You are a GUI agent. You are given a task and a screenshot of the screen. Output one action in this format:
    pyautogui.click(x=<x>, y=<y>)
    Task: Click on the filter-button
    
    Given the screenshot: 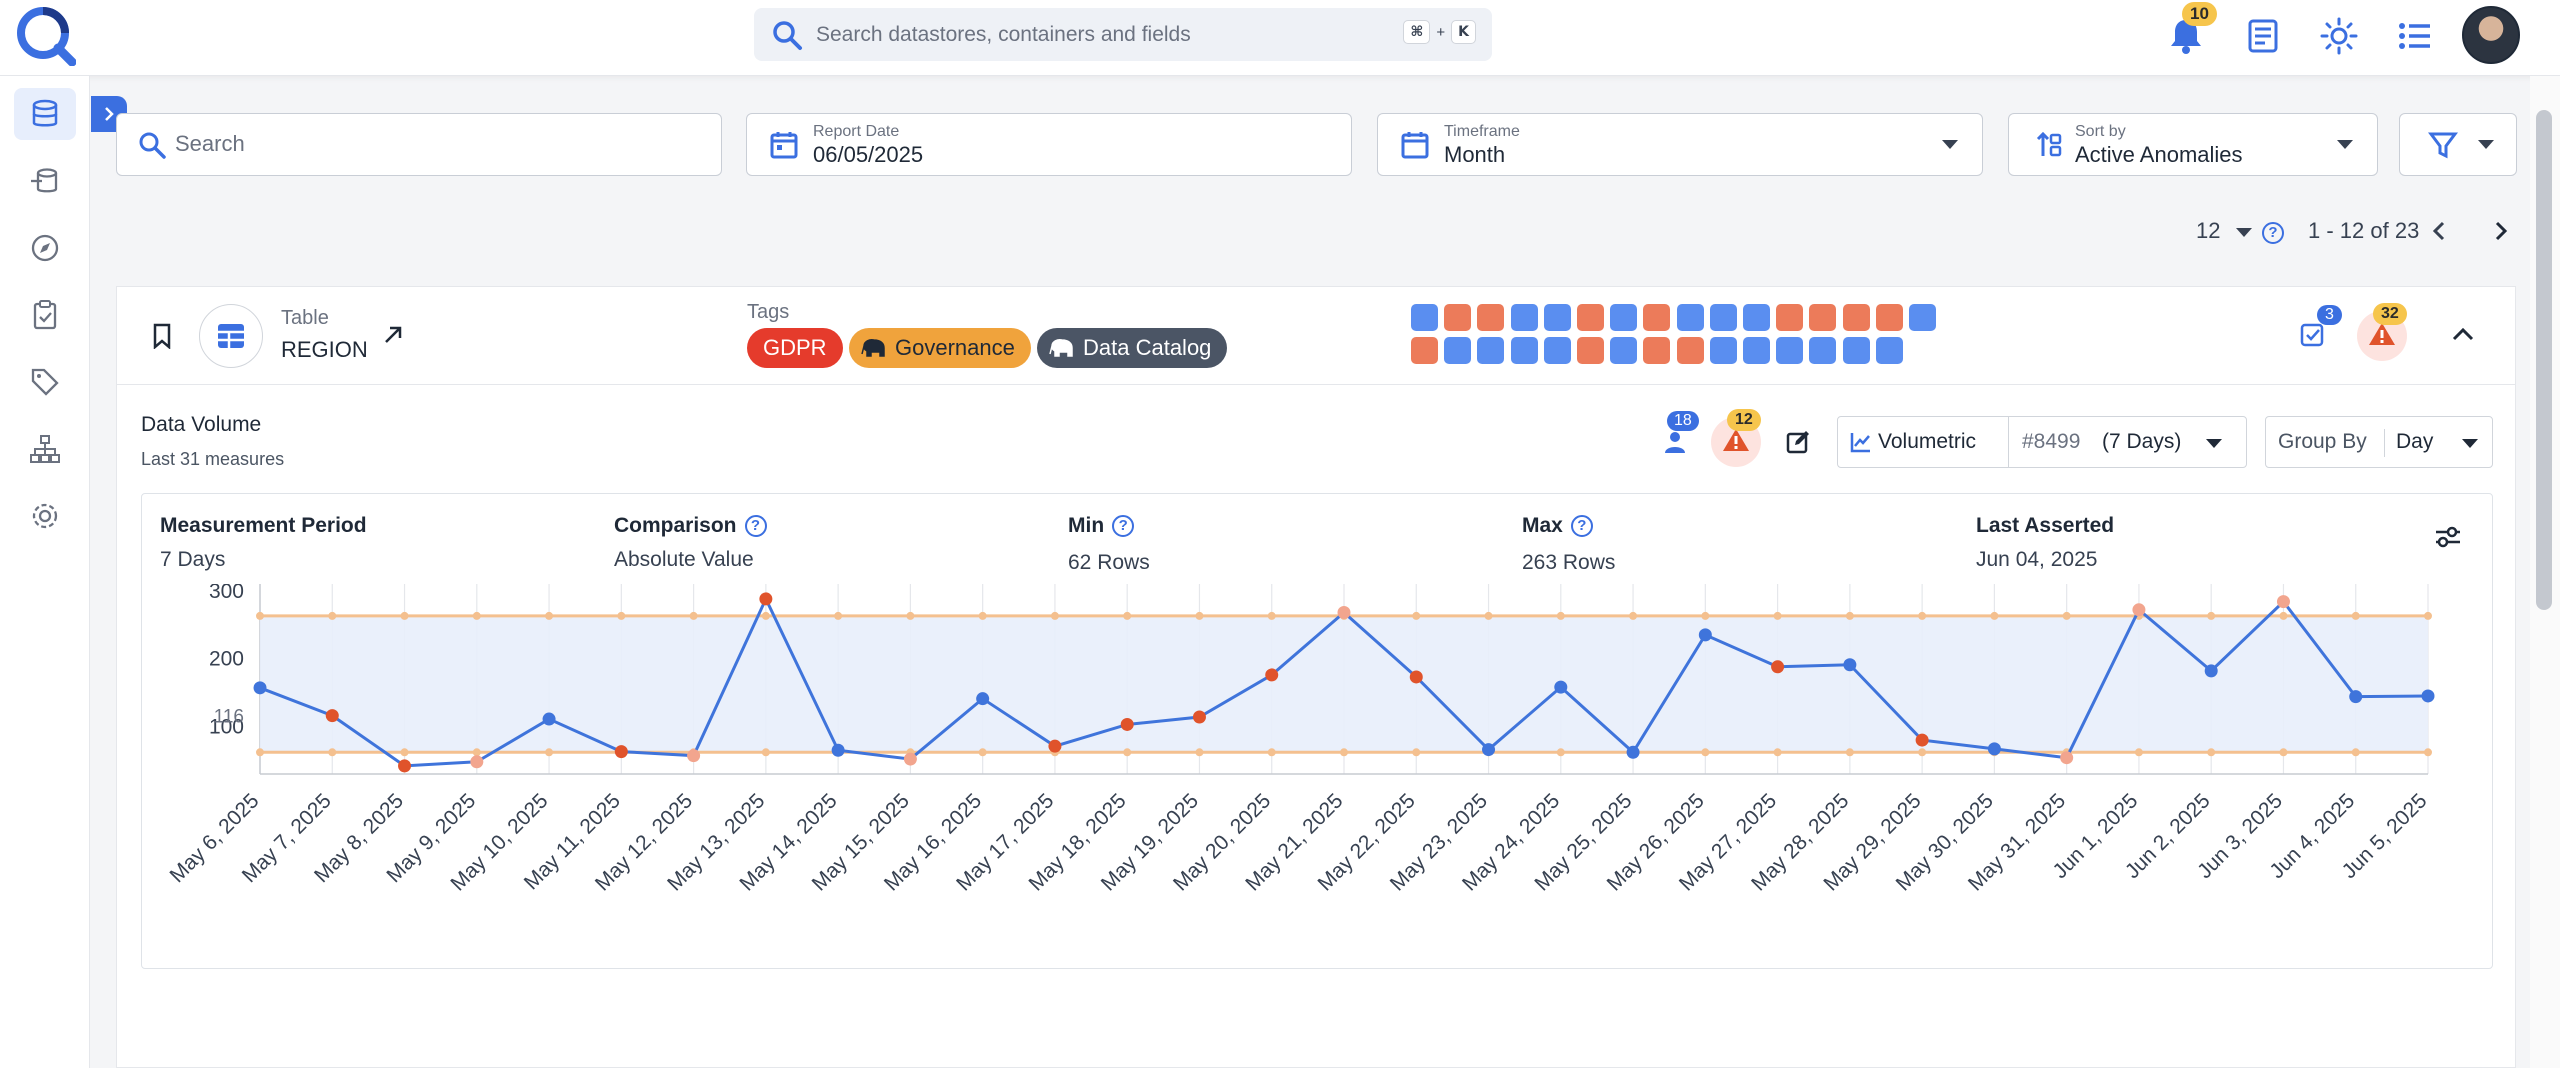 What is the action you would take?
    pyautogui.click(x=2458, y=144)
    